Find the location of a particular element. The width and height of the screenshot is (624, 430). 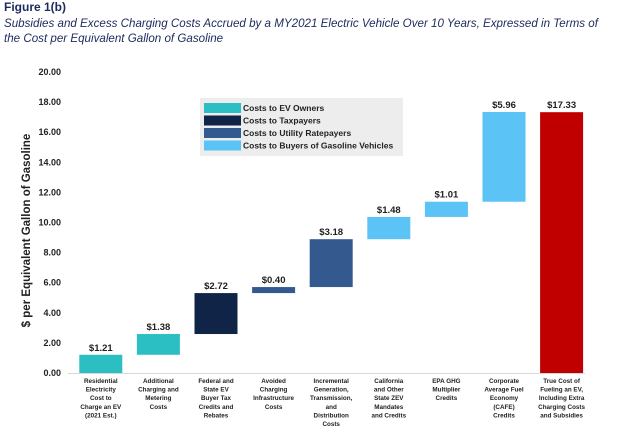

y-tick-label: 8.00 is located at coordinates (52, 253).